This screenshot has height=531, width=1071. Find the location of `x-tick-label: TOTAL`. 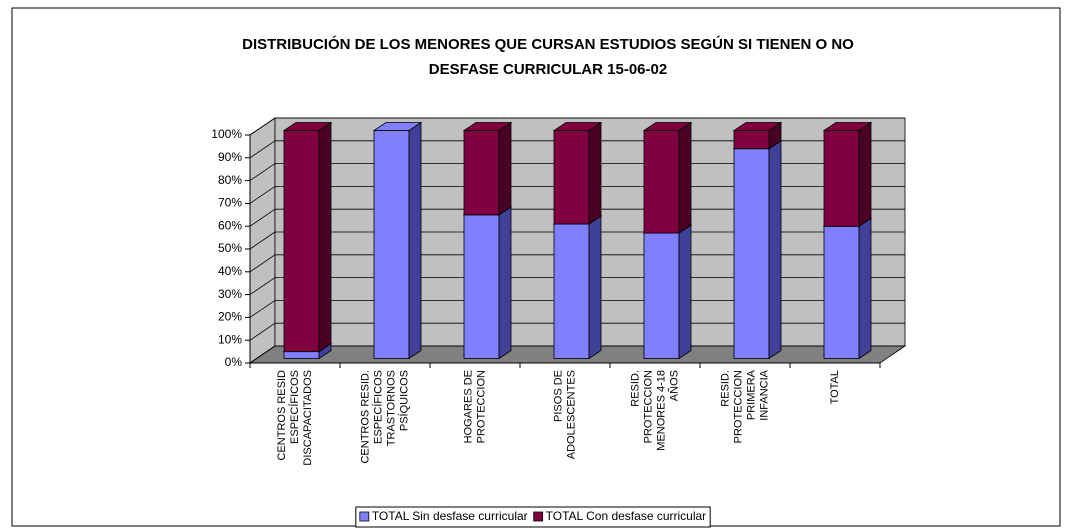

x-tick-label: TOTAL is located at coordinates (835, 387).